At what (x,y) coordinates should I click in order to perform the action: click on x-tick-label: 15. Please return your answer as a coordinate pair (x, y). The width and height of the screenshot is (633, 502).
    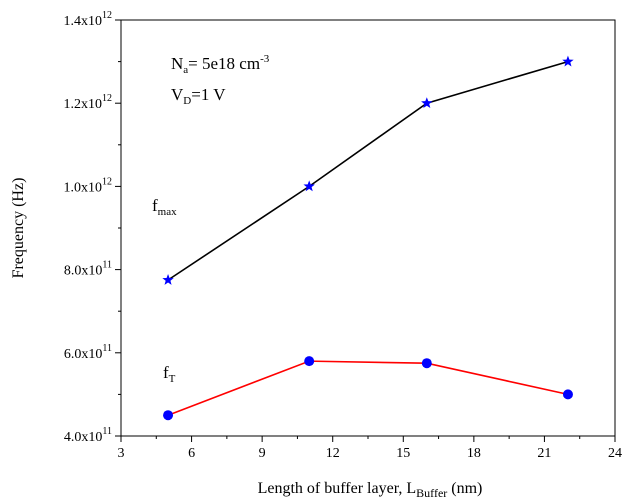
    Looking at the image, I should click on (403, 453).